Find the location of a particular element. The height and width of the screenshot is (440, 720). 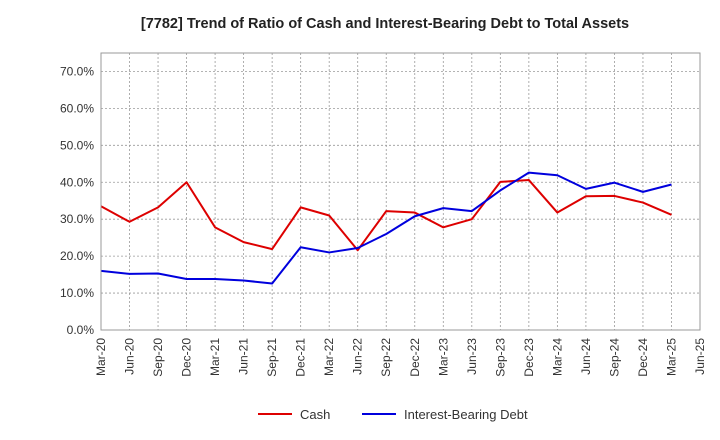

x-tick-label: Dec-21 is located at coordinates (301, 357).